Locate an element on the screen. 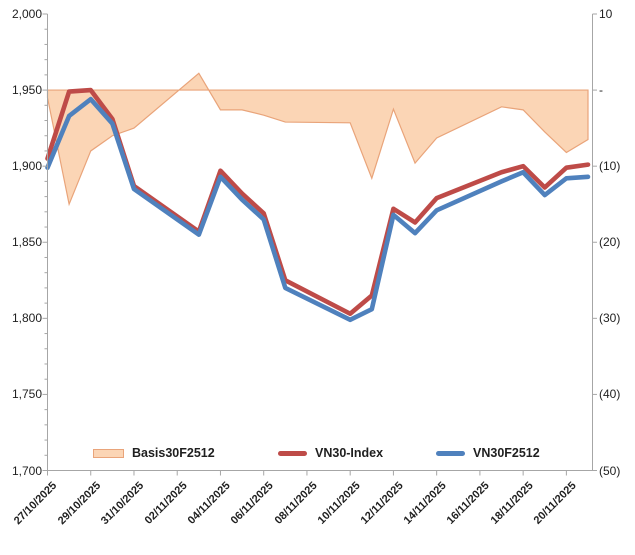  y-left-tick-label: 2,000 is located at coordinates (26, 14).